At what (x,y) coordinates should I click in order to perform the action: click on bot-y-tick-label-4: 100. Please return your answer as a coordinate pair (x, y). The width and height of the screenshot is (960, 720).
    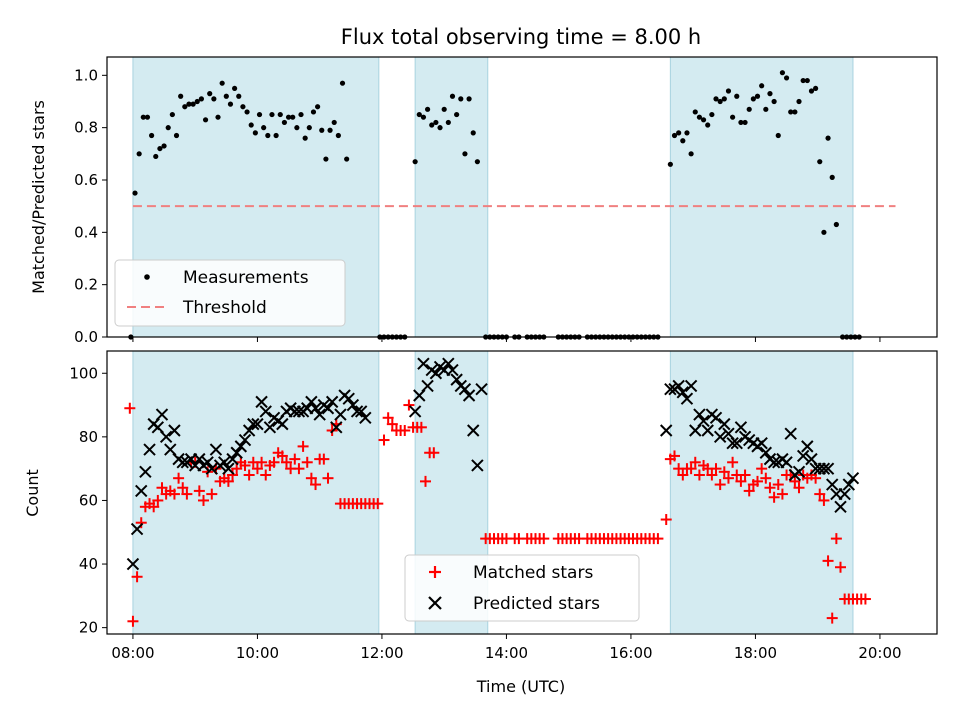
    Looking at the image, I should click on (83, 373).